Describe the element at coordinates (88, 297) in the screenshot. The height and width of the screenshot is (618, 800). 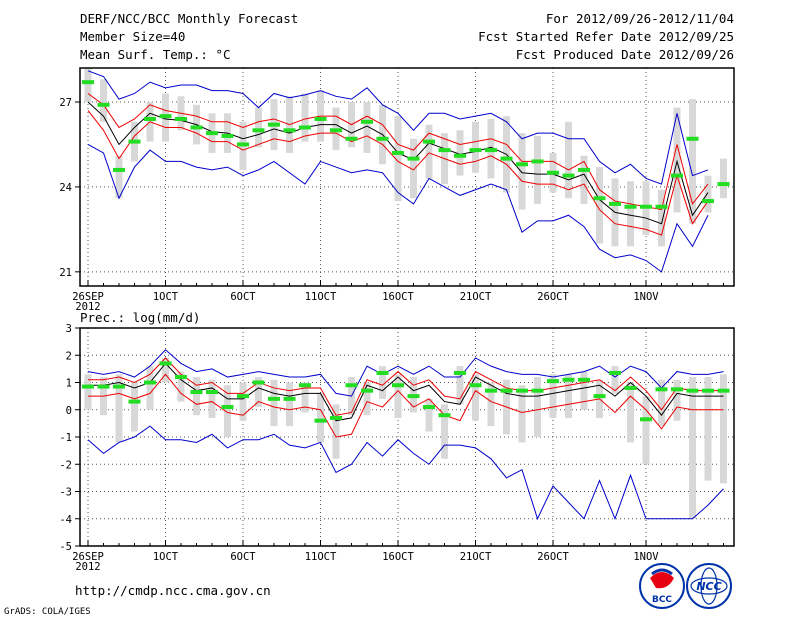
I see `temp-xtick-label: 26SEP` at that location.